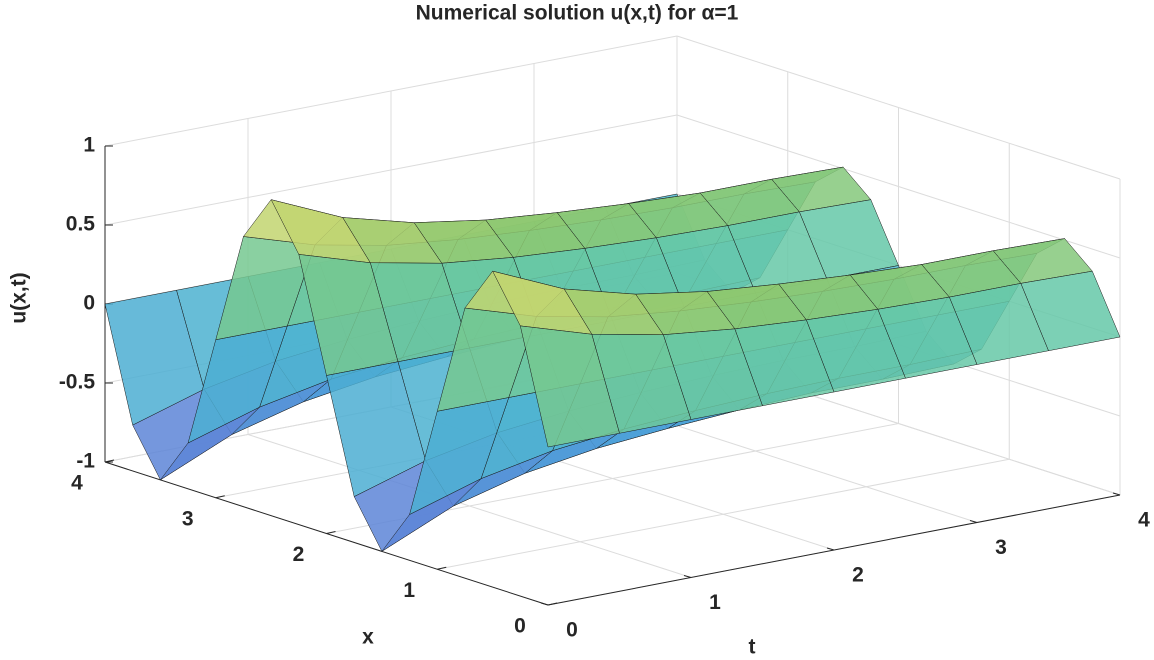 The width and height of the screenshot is (1154, 660). What do you see at coordinates (89, 145) in the screenshot?
I see `z-tick-label: 1` at bounding box center [89, 145].